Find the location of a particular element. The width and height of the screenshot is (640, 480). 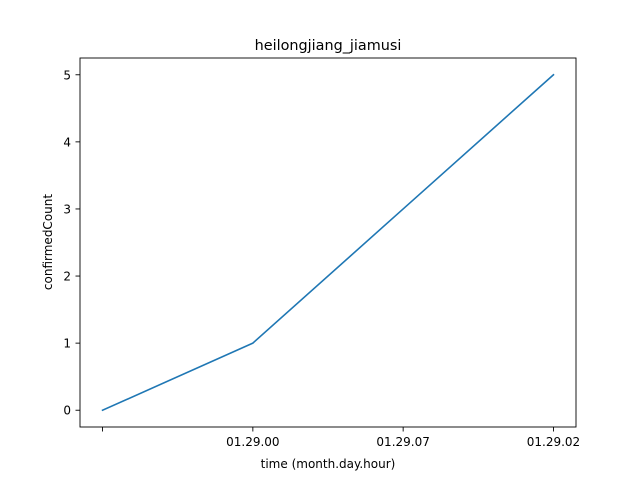

x-axis-label: time (month.day.hour) is located at coordinates (328, 464).